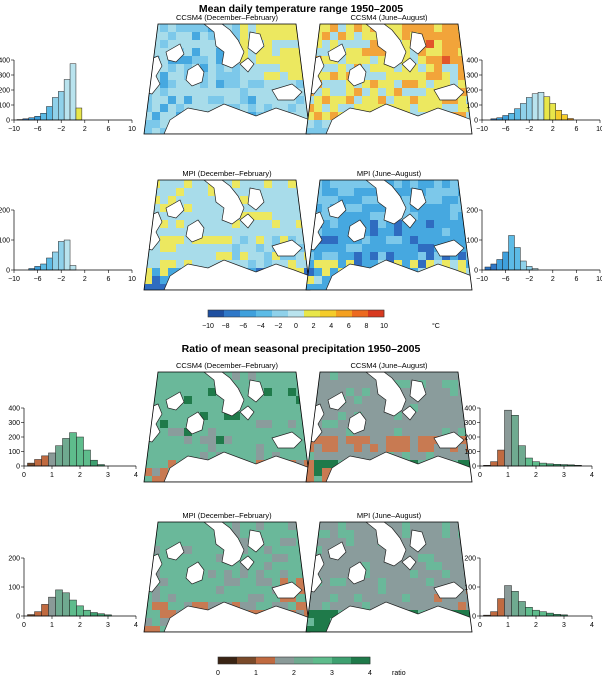 The height and width of the screenshot is (678, 602). What do you see at coordinates (470, 438) in the screenshot?
I see `histogram-y-tick-label: 200` at bounding box center [470, 438].